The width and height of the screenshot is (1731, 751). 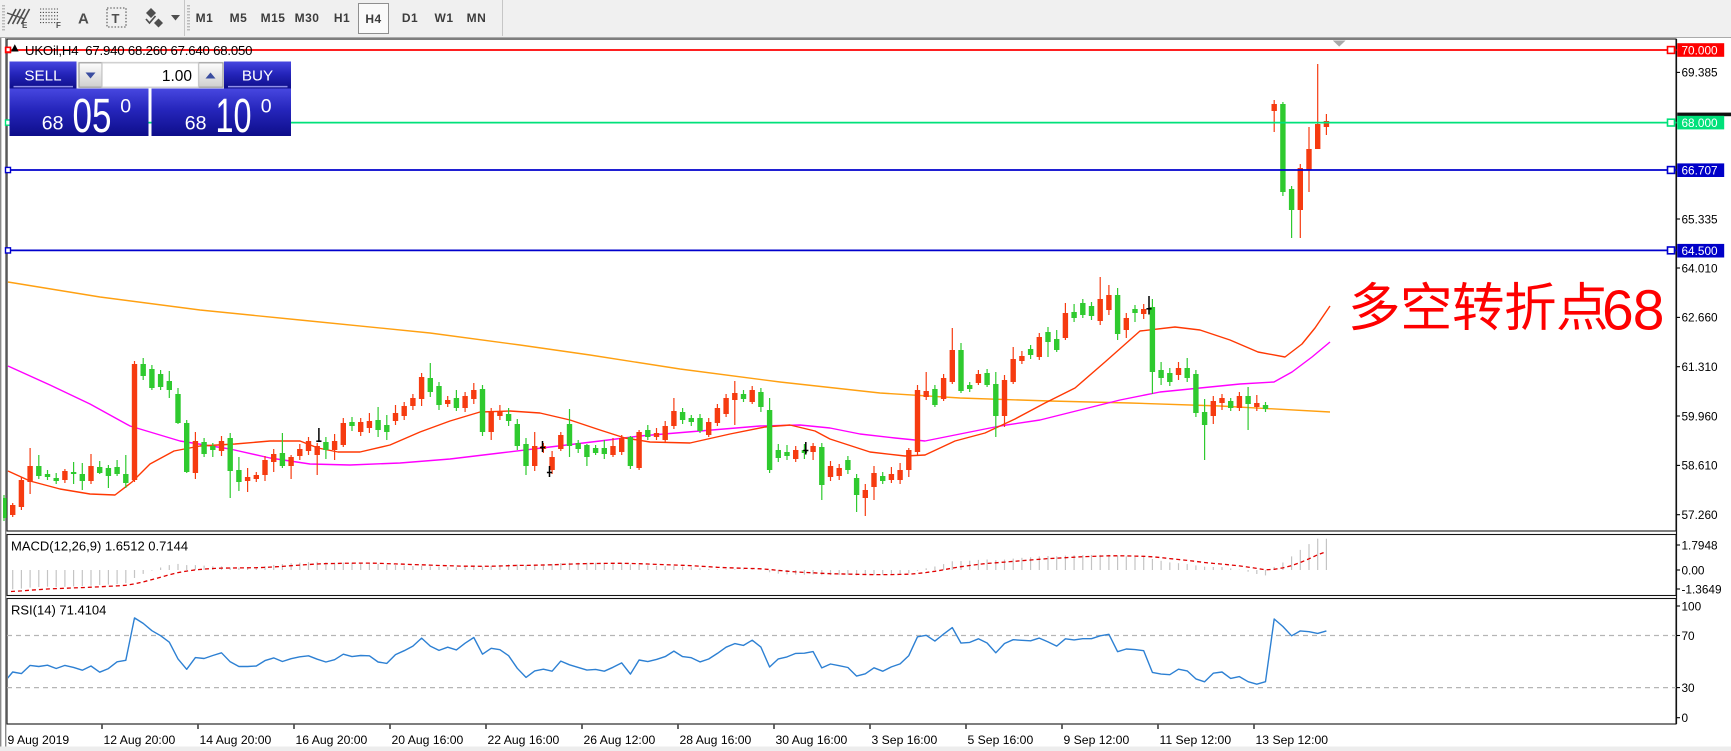 What do you see at coordinates (1700, 367) in the screenshot?
I see `svg-text: 61.310` at bounding box center [1700, 367].